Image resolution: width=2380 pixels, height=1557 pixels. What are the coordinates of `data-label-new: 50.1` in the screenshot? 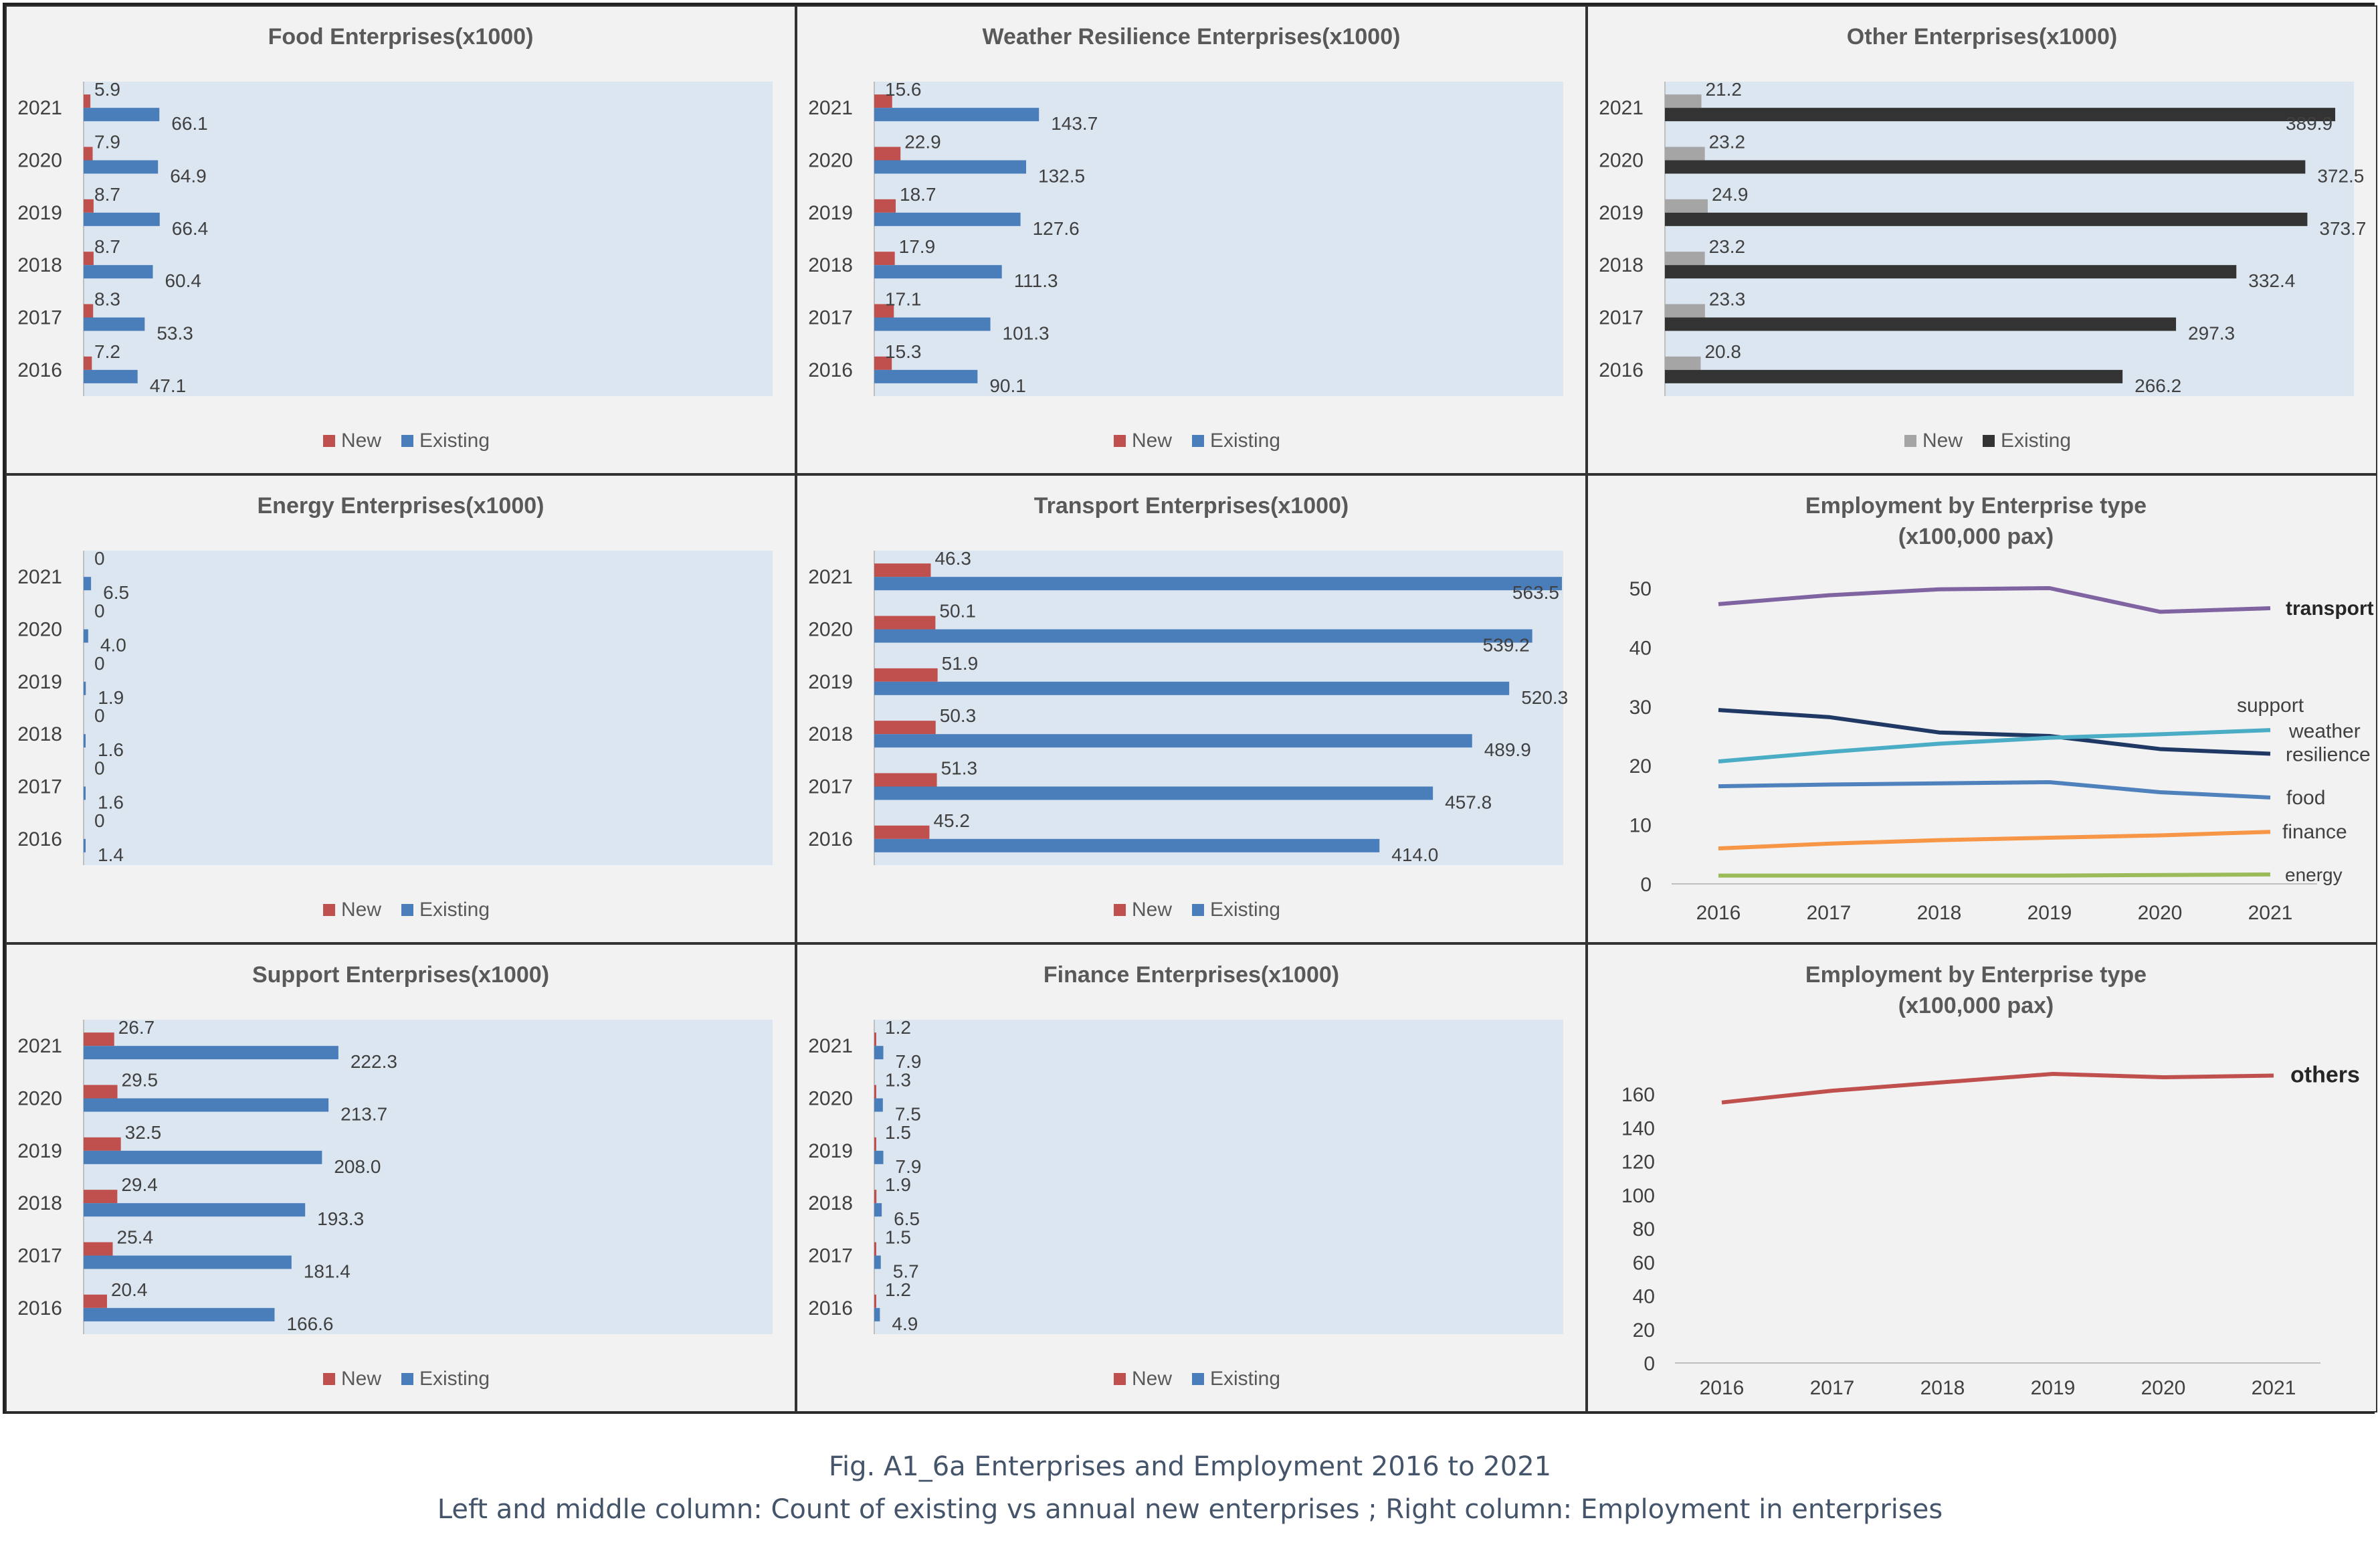 It's located at (957, 611).